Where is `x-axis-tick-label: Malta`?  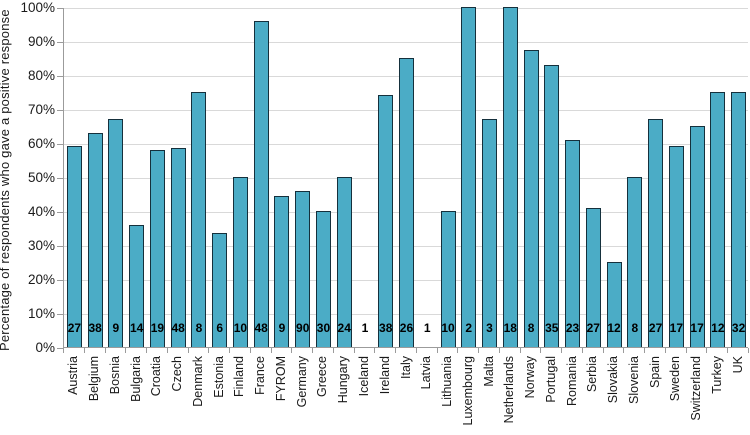 x-axis-tick-label: Malta is located at coordinates (488, 371).